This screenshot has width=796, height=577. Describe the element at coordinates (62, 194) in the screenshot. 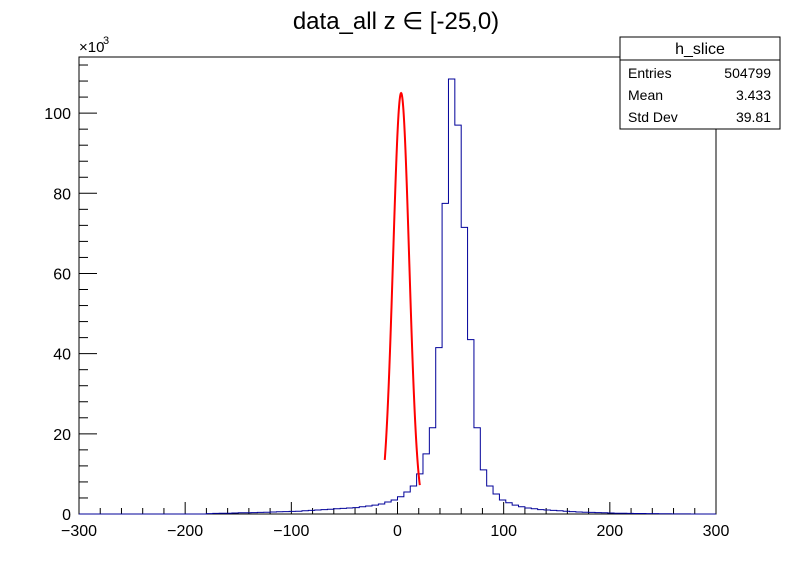

I see `y-tick-label: 80` at that location.